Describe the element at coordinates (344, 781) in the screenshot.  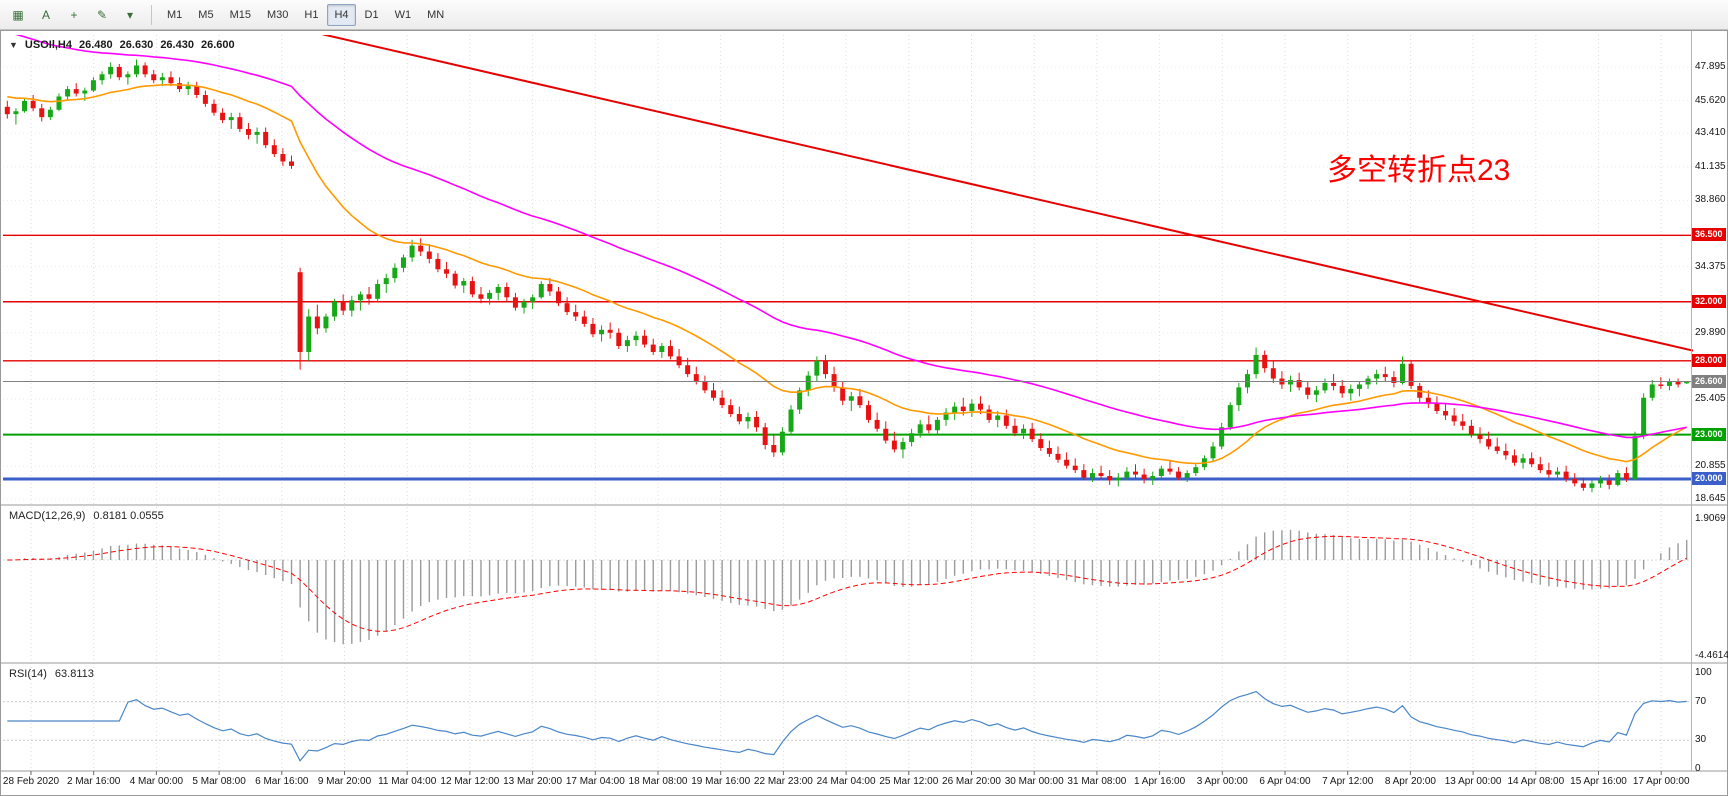
I see `time-axis-label: 9 Mar 20:00` at that location.